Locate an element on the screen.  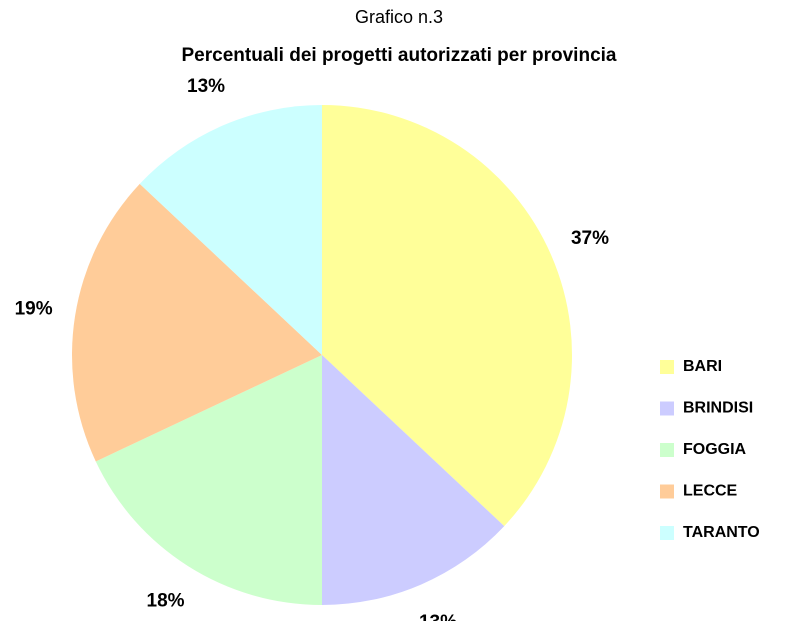
data-label: 37% is located at coordinates (590, 238).